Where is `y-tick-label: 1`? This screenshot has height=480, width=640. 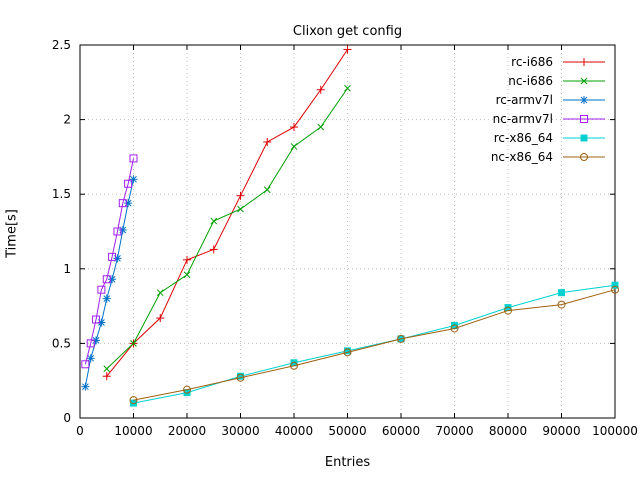 y-tick-label: 1 is located at coordinates (67, 269).